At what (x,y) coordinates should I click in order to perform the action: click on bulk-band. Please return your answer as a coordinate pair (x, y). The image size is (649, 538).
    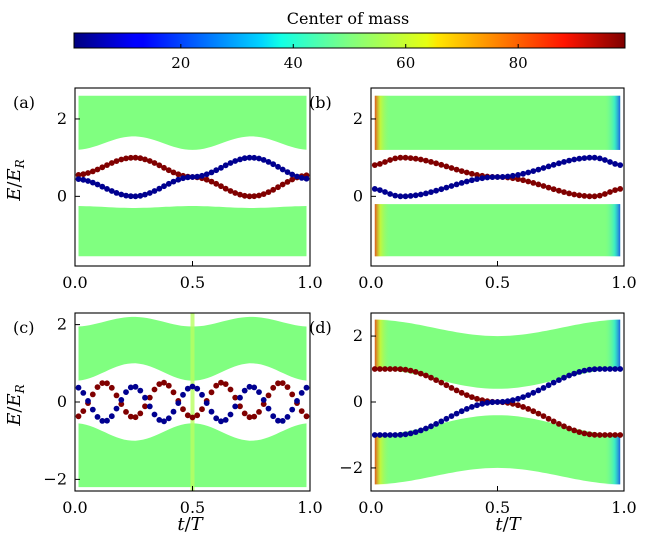
    Looking at the image, I should click on (497, 230).